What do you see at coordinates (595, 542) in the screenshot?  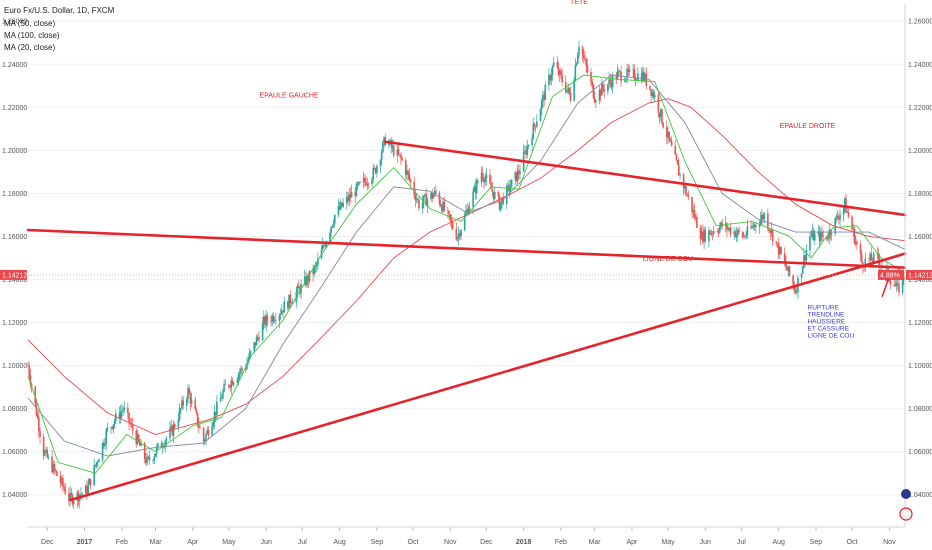 I see `x-tick-label: Mar` at bounding box center [595, 542].